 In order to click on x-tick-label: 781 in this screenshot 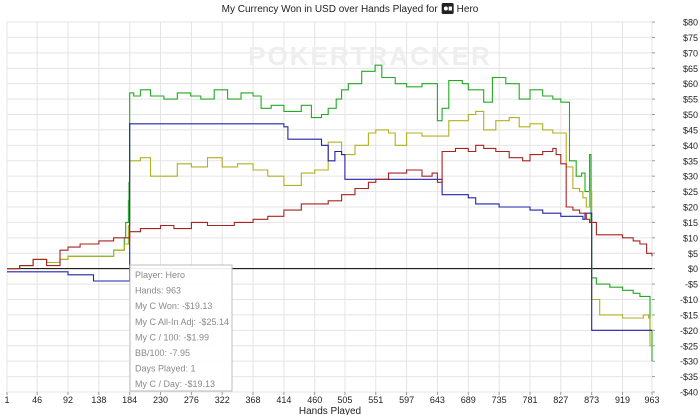, I will do `click(529, 400)`.